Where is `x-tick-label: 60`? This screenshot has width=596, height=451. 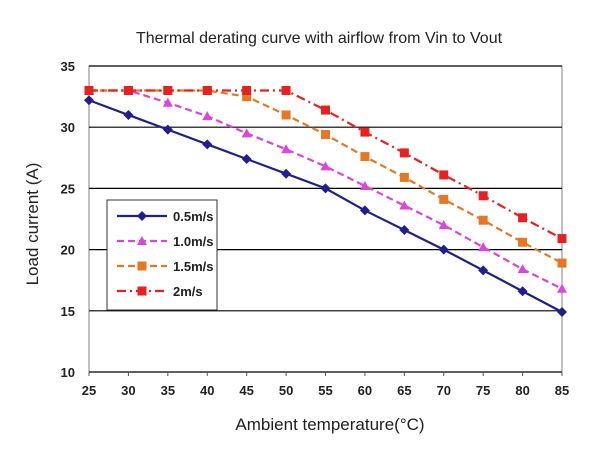
x-tick-label: 60 is located at coordinates (365, 390).